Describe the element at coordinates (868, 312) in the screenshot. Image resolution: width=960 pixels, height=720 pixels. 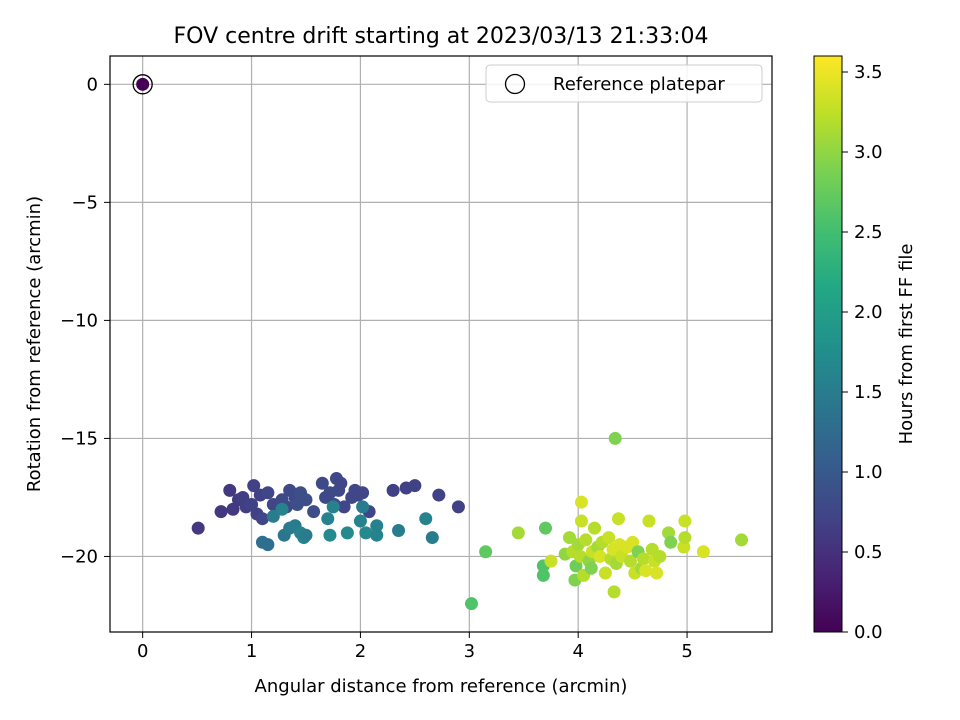
I see `colorbar-tick-label: 2.0` at that location.